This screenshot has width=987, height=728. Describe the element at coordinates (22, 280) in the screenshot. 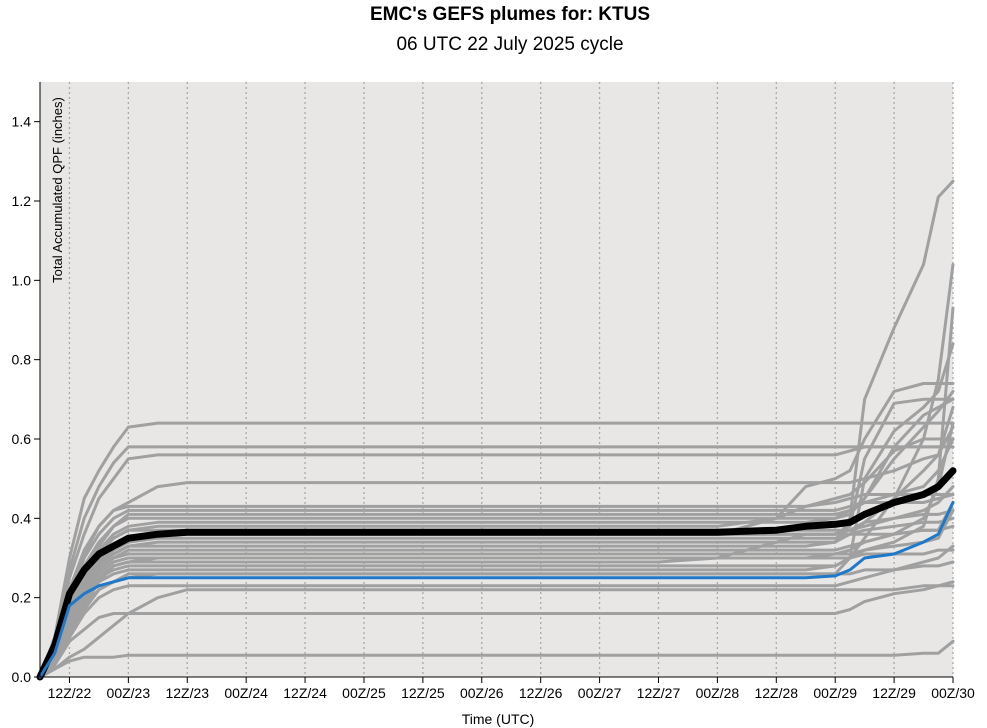

I see `y-tick-label: 1.0` at that location.